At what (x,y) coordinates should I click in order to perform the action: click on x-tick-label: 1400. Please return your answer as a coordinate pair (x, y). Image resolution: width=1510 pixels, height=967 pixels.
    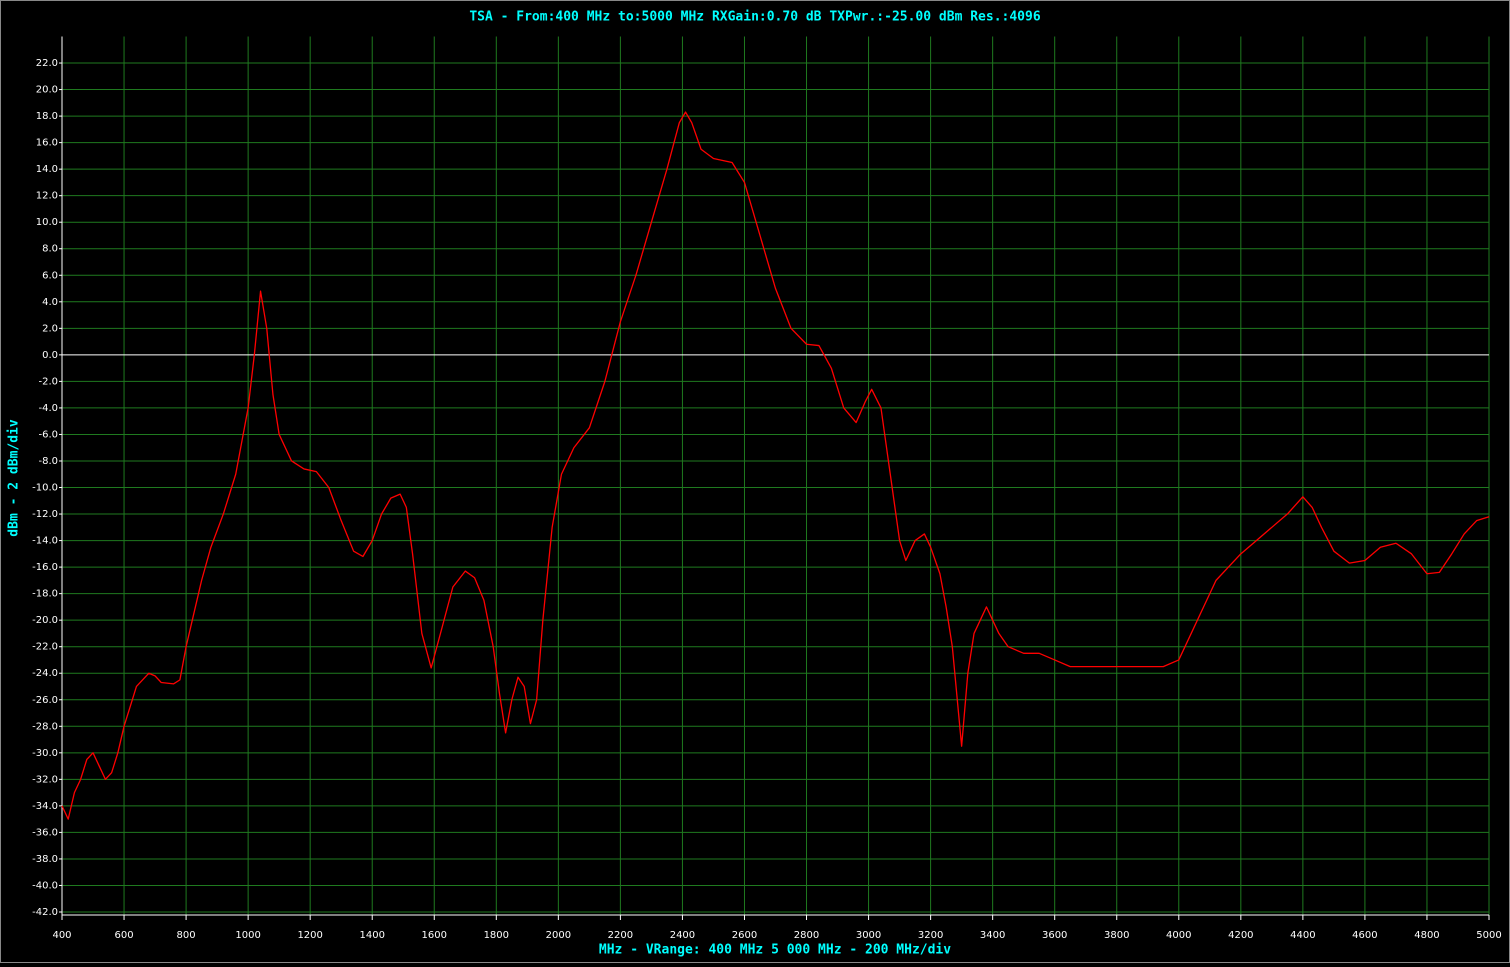
    Looking at the image, I should click on (371, 935).